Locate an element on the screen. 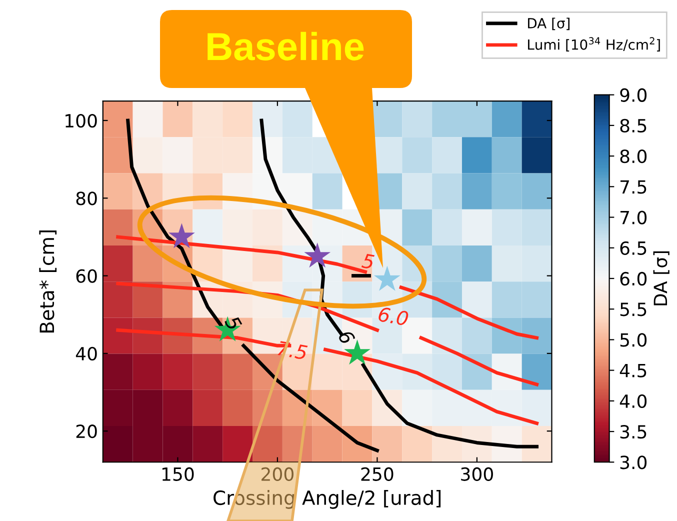 The image size is (677, 521). color-bar-label: 4.0 is located at coordinates (633, 401).